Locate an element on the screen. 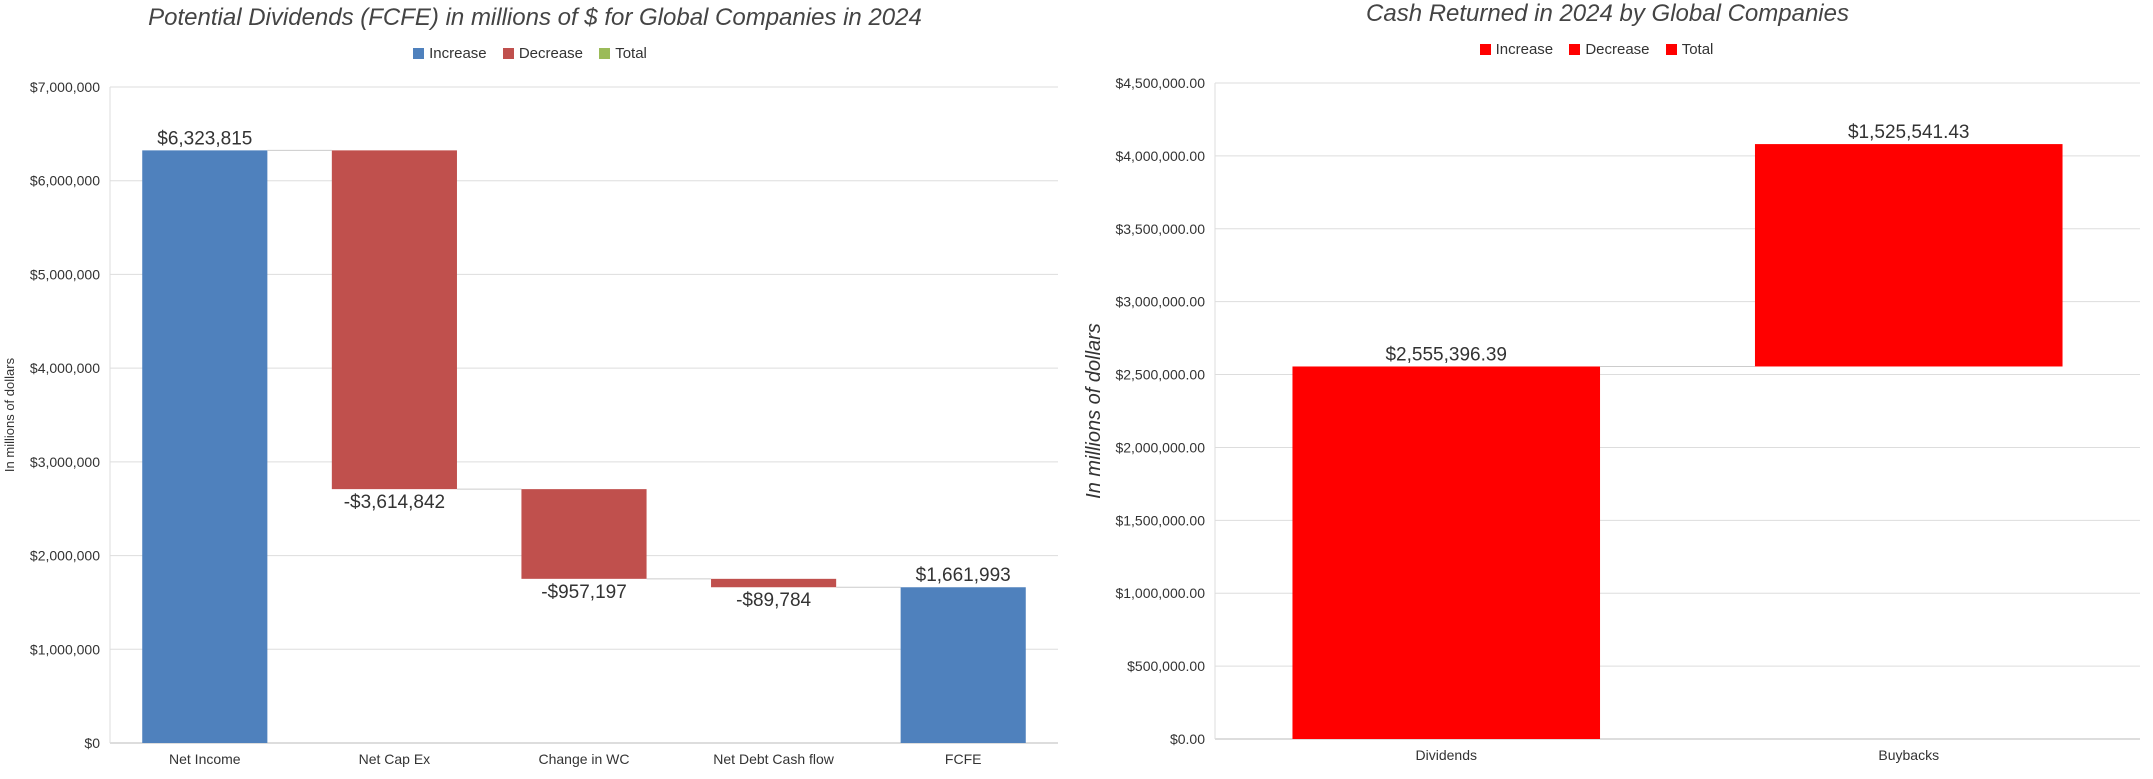 The height and width of the screenshot is (779, 2153). y-tick-label: $3,500,000.00 is located at coordinates (1160, 229).